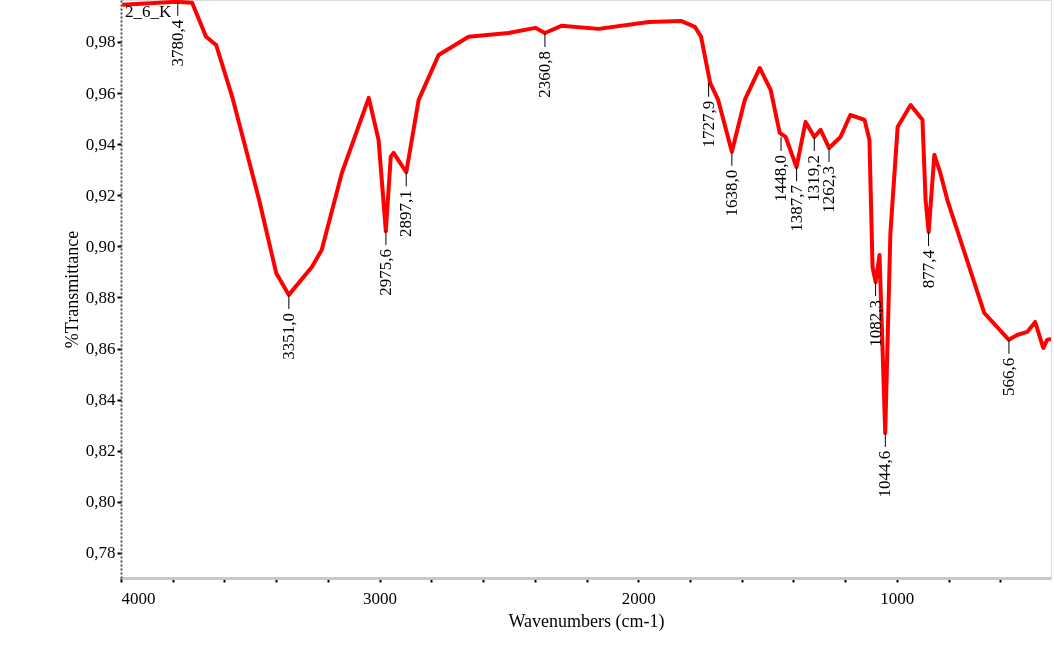  I want to click on x-tick-label: 2000, so click(638, 598).